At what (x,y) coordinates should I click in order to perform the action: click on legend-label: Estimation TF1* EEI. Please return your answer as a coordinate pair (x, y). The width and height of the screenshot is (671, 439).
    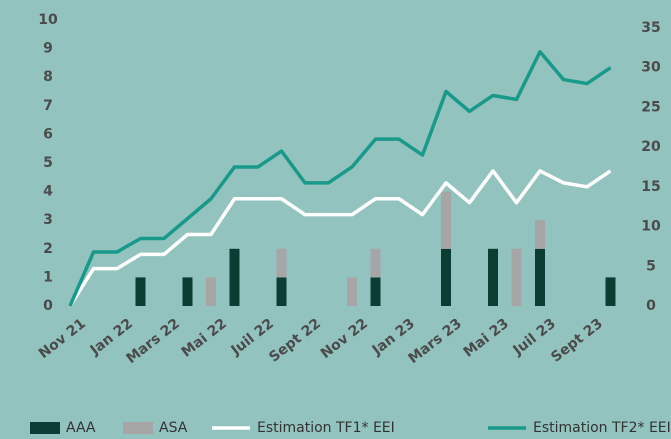
    Looking at the image, I should click on (326, 428).